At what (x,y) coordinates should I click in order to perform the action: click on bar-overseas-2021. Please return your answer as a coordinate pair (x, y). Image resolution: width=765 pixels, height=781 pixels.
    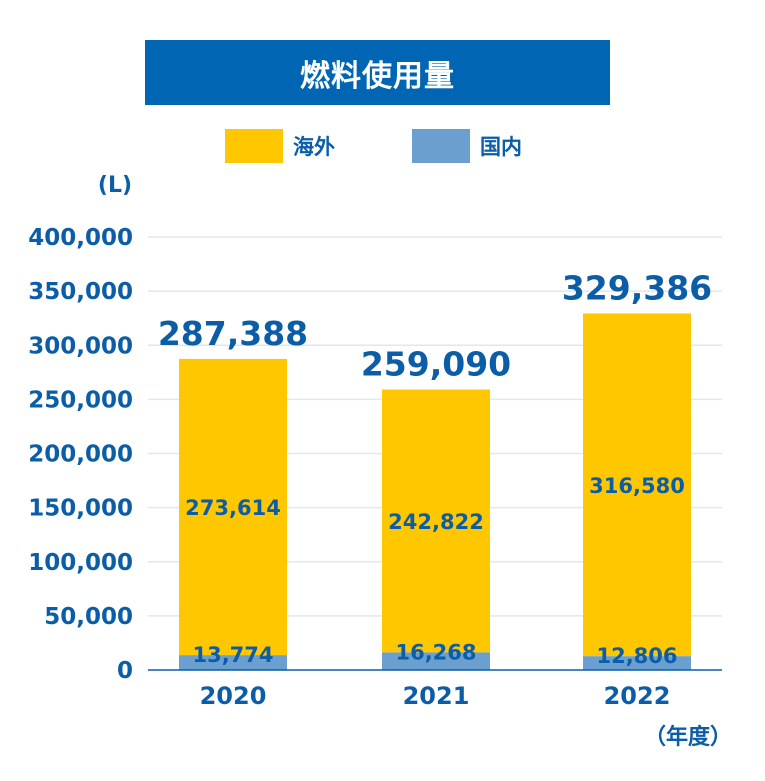
    Looking at the image, I should click on (436, 521).